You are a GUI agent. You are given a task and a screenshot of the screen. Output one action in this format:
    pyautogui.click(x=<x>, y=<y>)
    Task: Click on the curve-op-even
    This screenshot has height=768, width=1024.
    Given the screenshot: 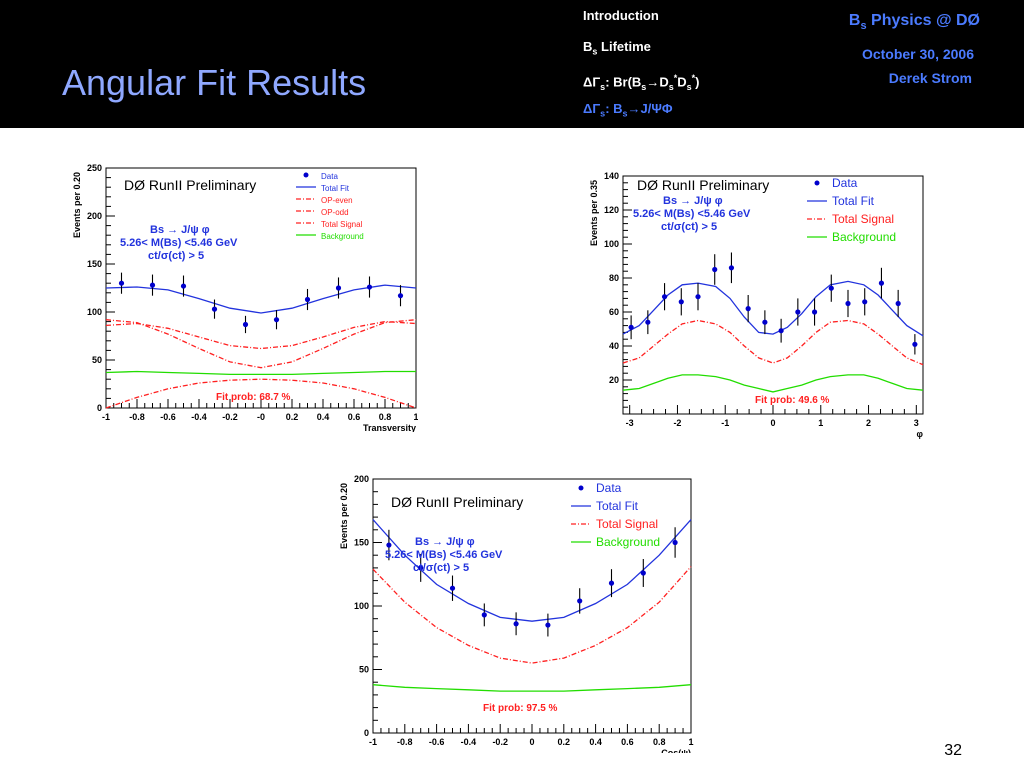 What is the action you would take?
    pyautogui.click(x=261, y=344)
    